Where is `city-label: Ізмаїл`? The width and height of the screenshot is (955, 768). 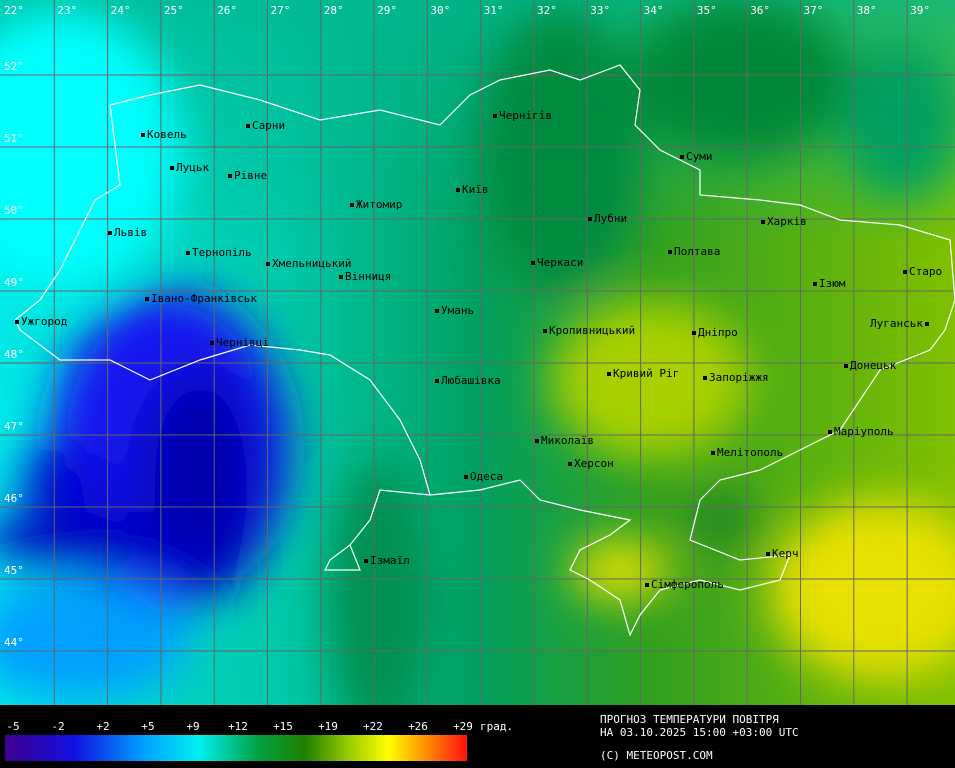
city-label: Ізмаїл is located at coordinates (390, 560).